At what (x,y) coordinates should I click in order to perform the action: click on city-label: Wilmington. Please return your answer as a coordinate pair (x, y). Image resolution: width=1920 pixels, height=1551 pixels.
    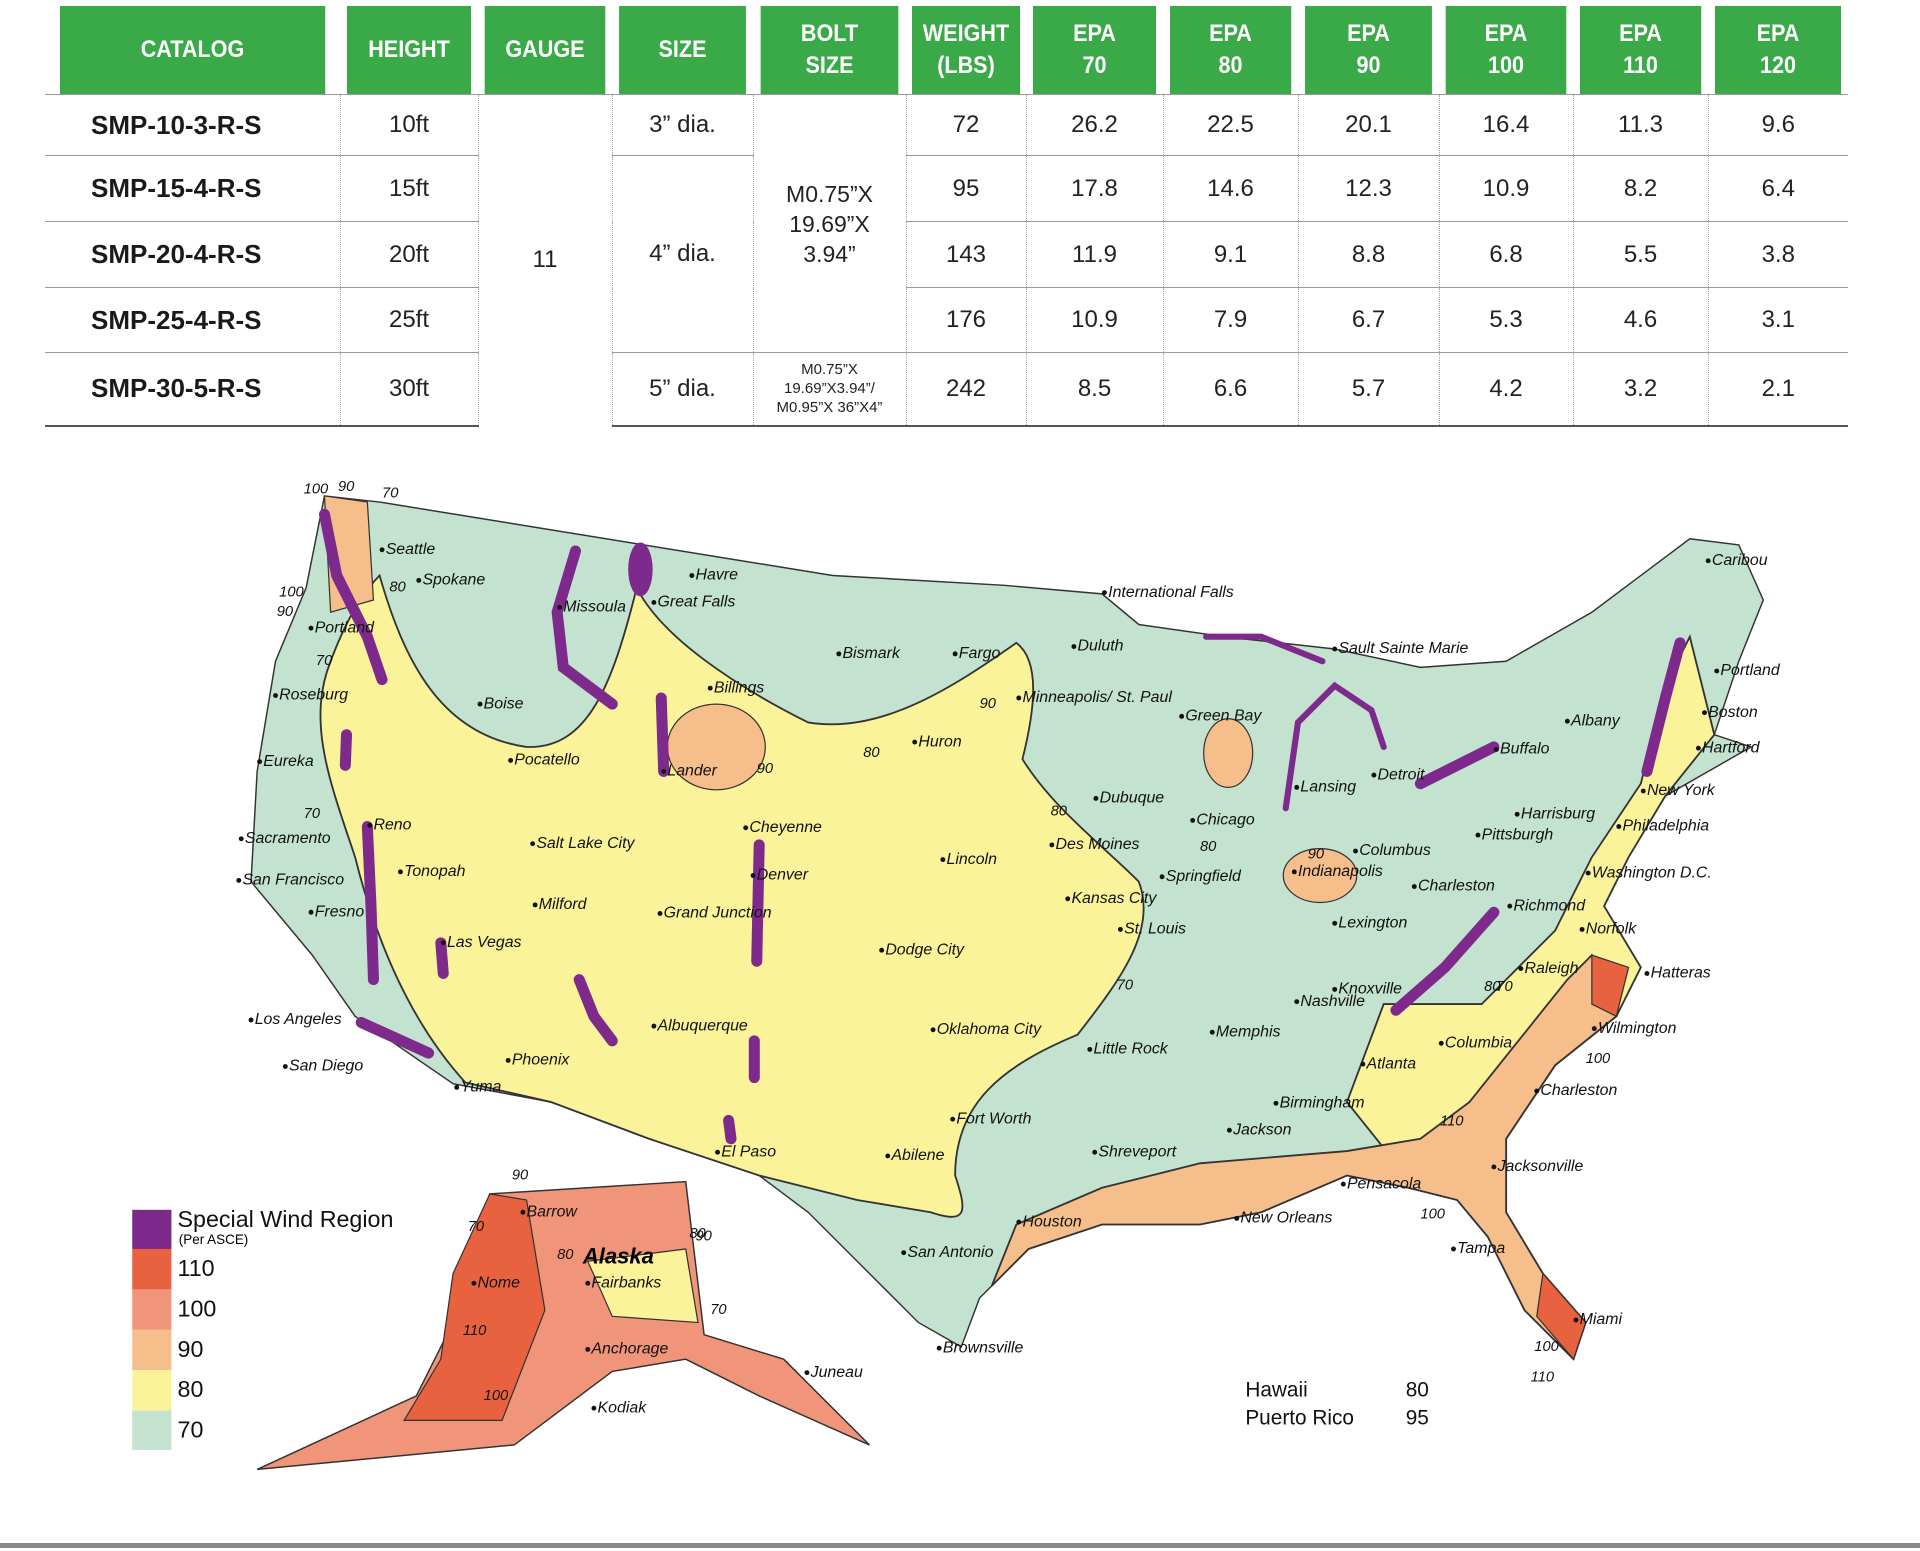
    Looking at the image, I should click on (1637, 1028).